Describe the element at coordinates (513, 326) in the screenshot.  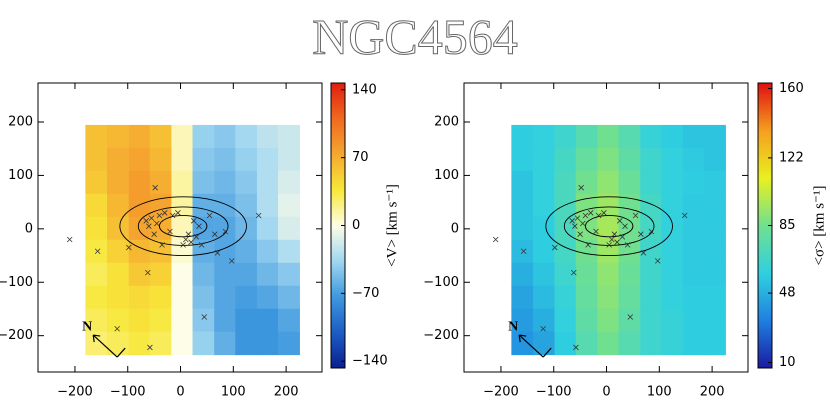
I see `compass-label: N` at that location.